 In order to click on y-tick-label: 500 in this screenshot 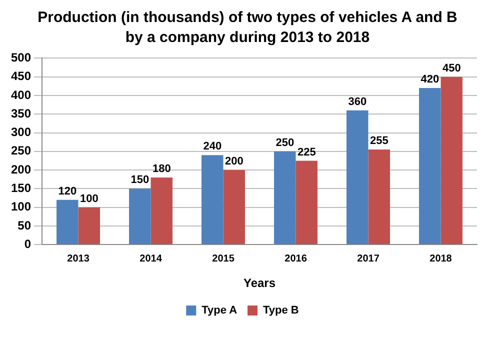, I will do `click(21, 57)`.